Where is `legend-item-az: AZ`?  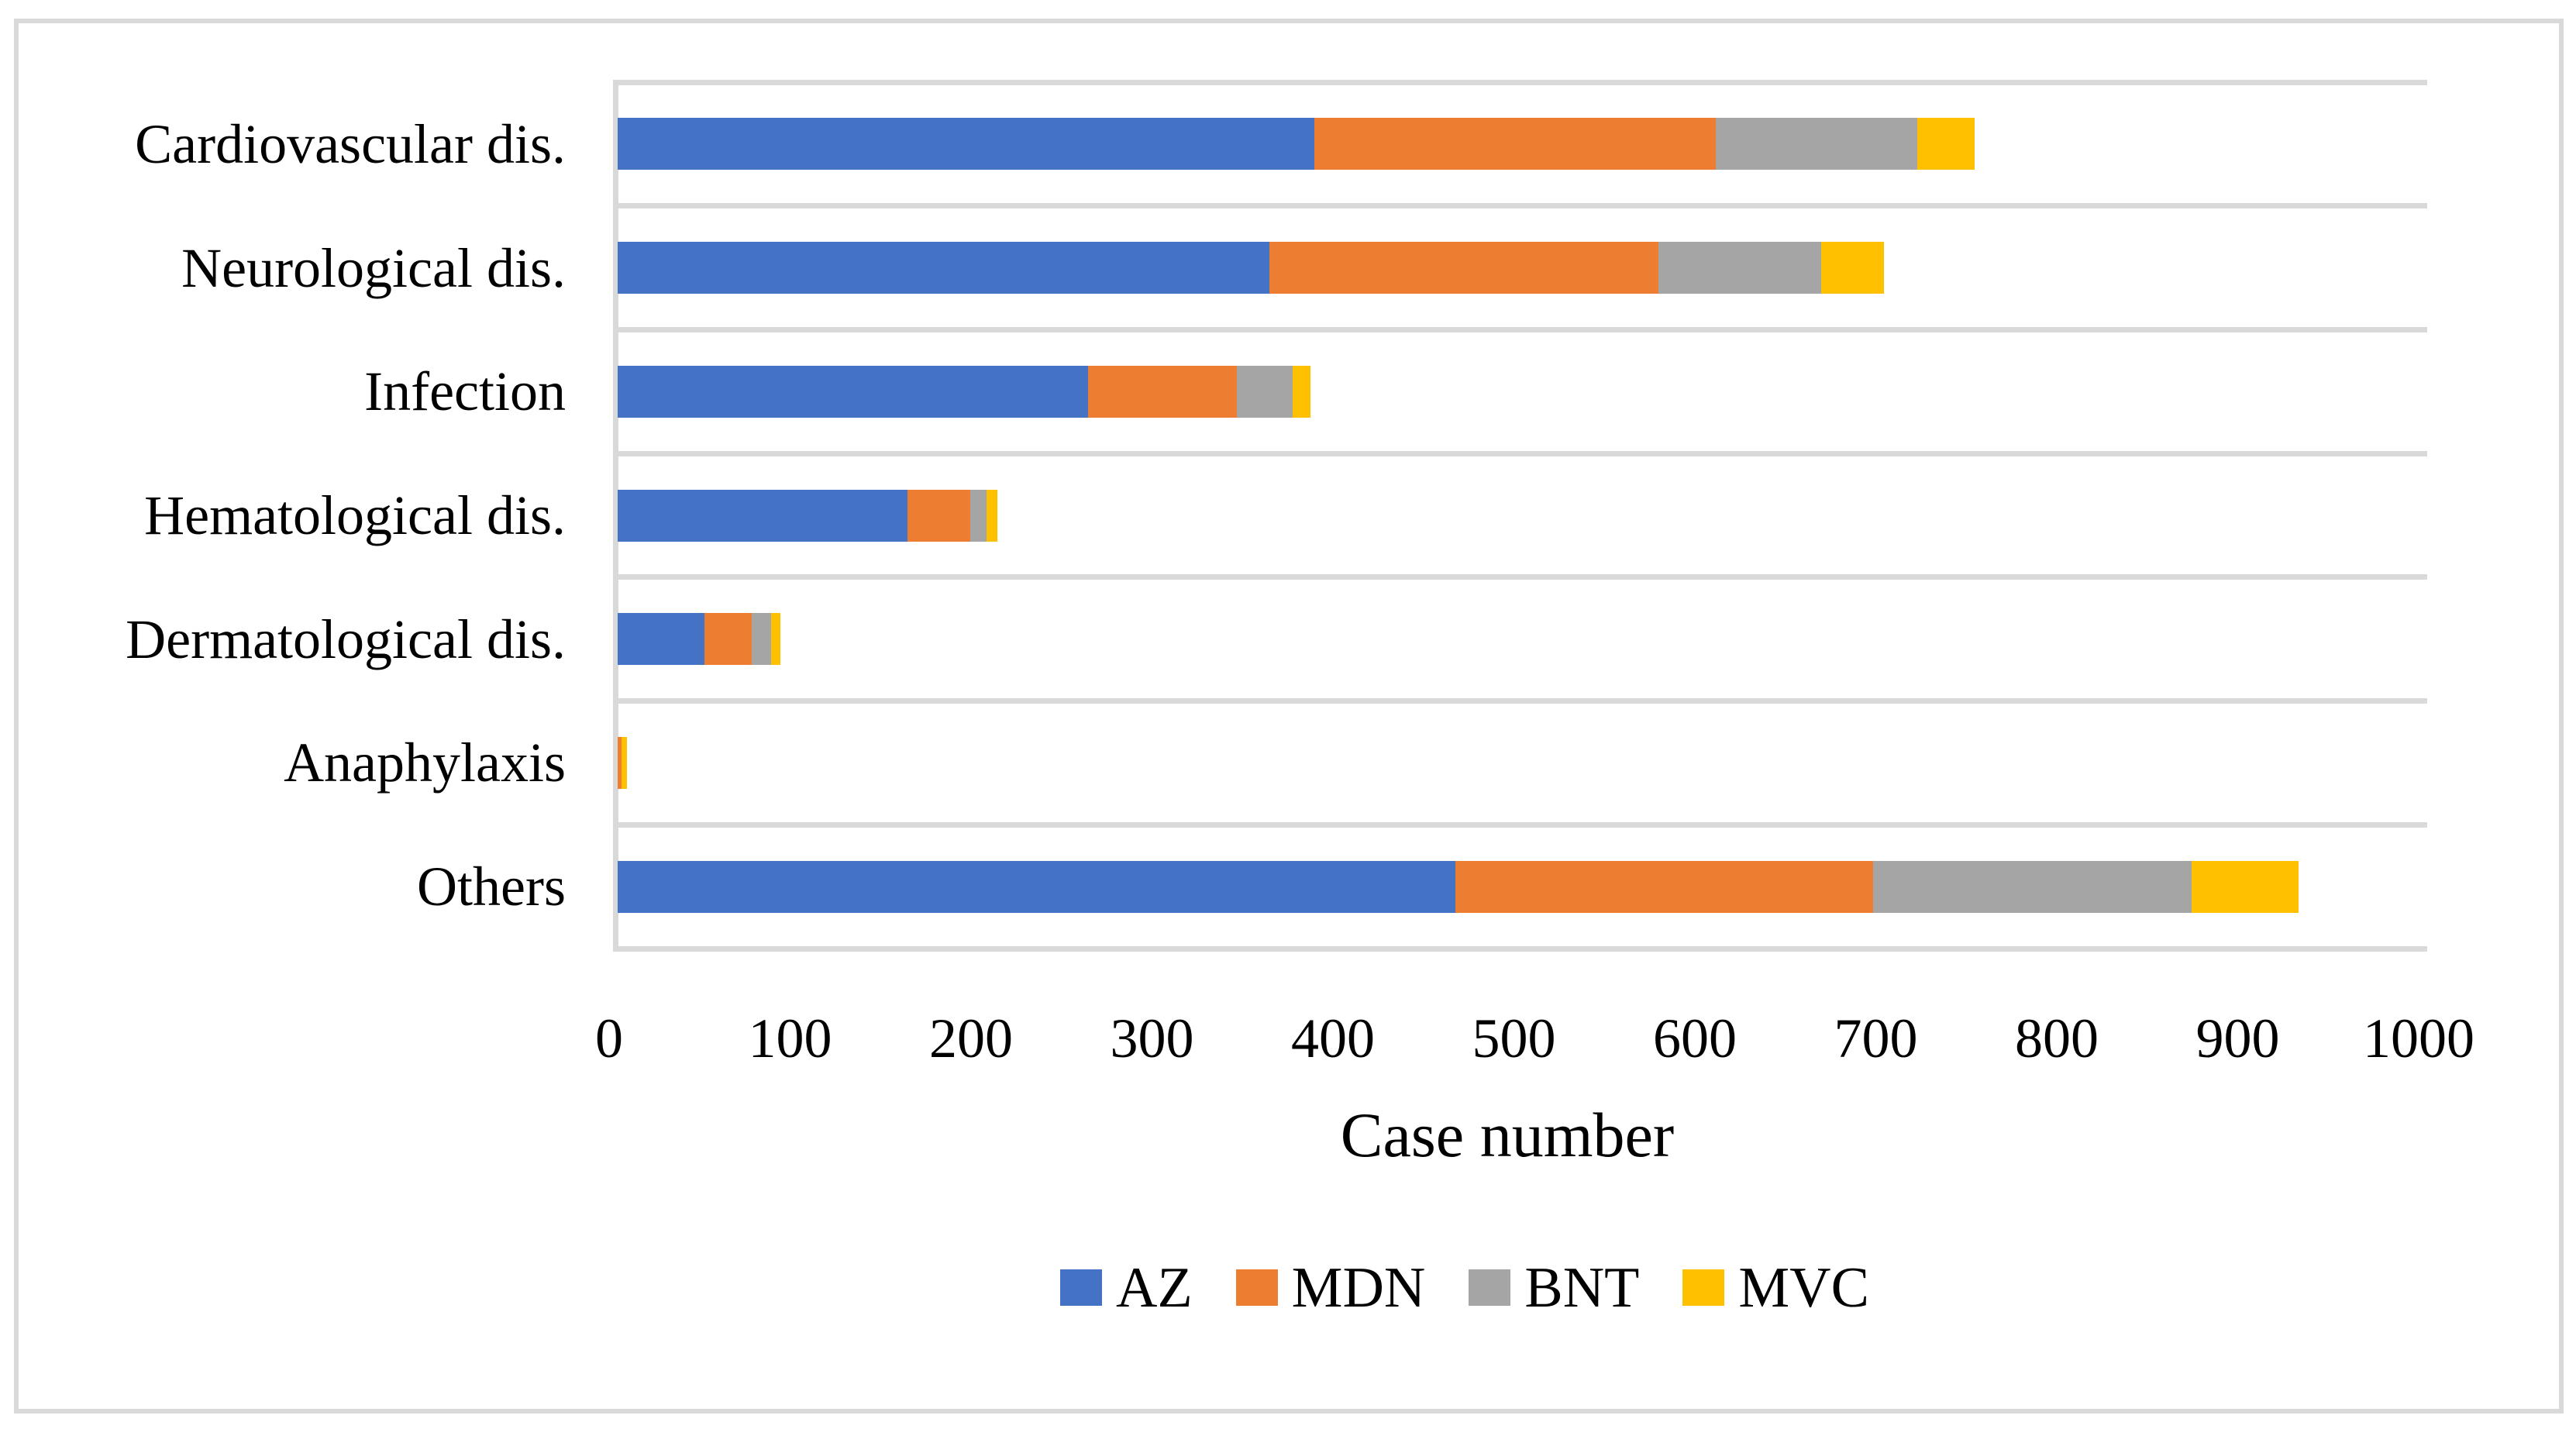 legend-item-az: AZ is located at coordinates (1126, 1288).